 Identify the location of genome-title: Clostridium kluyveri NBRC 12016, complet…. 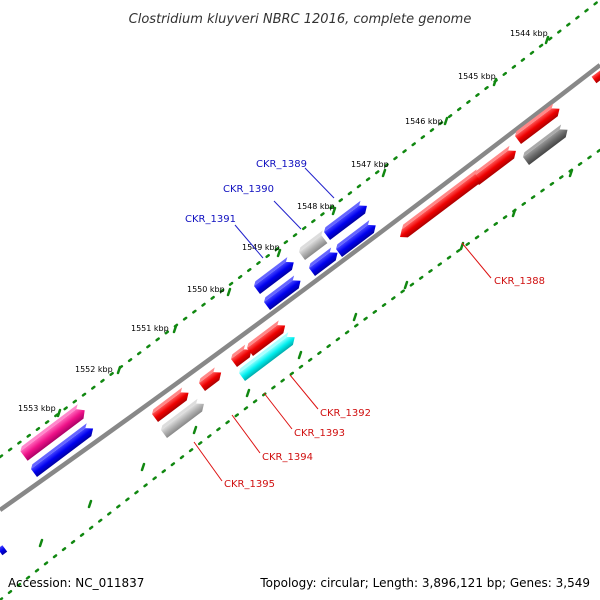
(300, 19).